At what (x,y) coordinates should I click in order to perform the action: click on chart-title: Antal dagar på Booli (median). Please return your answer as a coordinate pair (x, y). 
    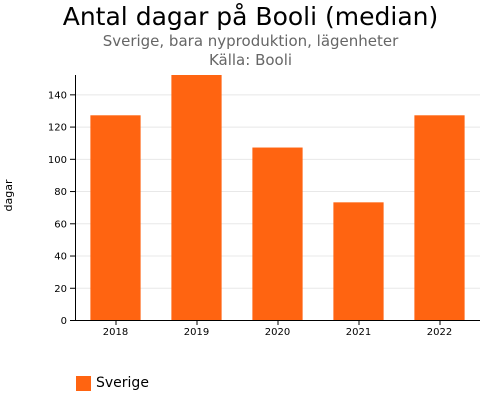
    Looking at the image, I should click on (250, 16).